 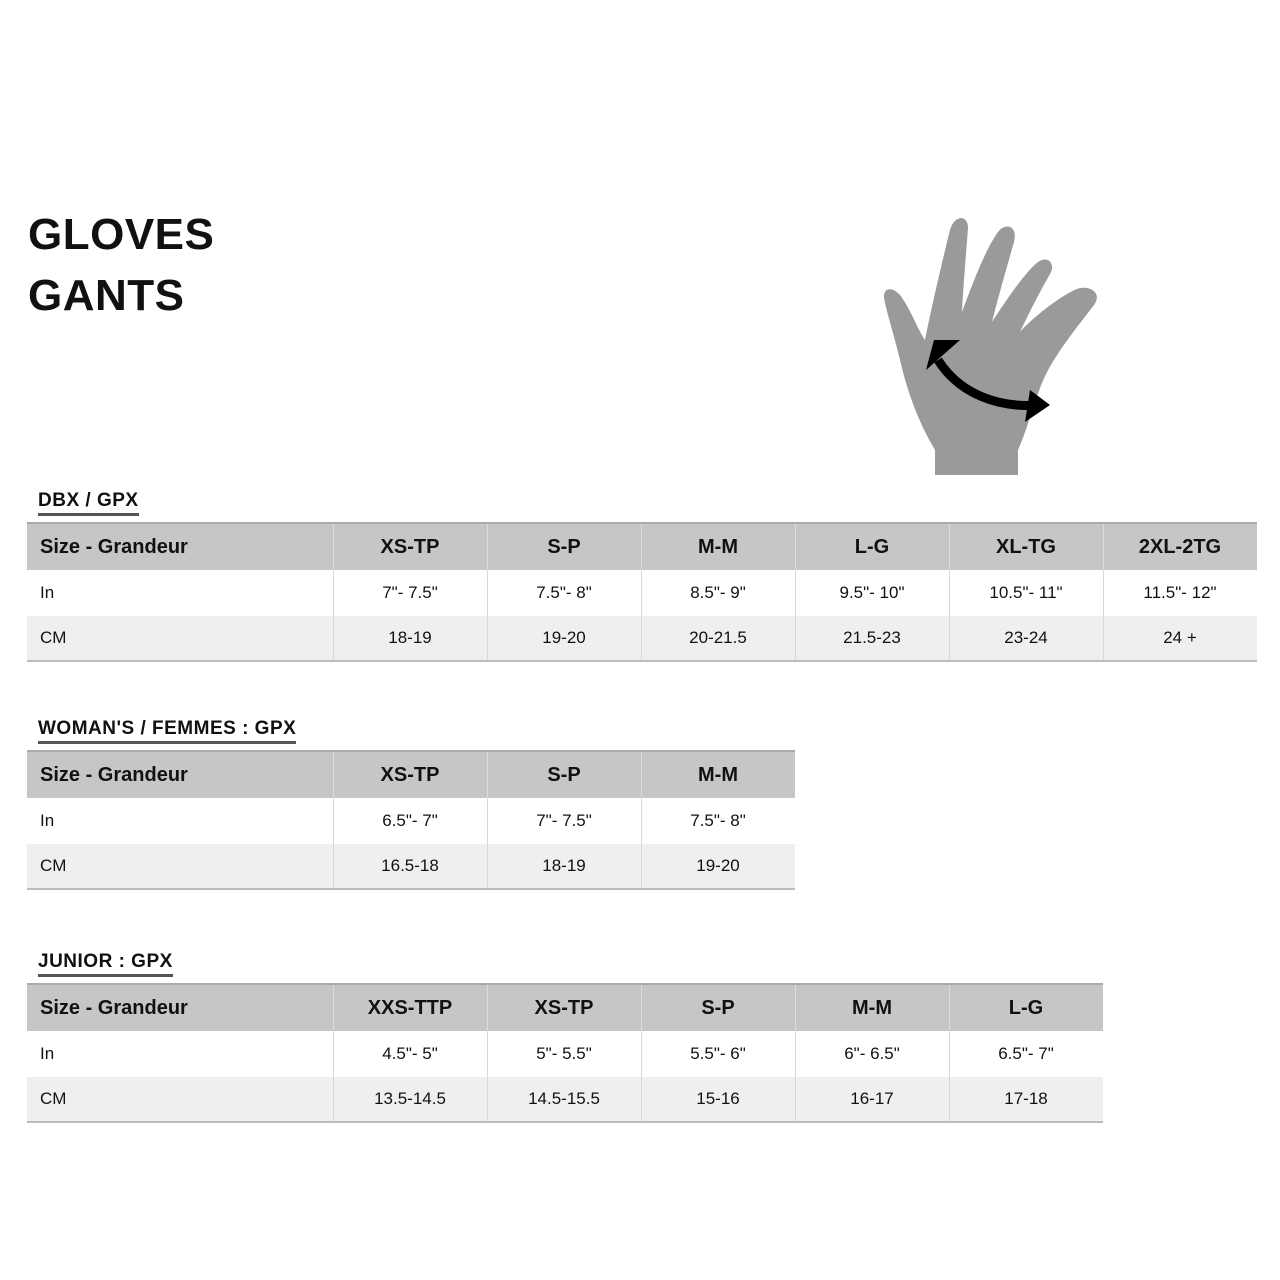 What do you see at coordinates (990, 346) in the screenshot?
I see `hand-measurement-icon` at bounding box center [990, 346].